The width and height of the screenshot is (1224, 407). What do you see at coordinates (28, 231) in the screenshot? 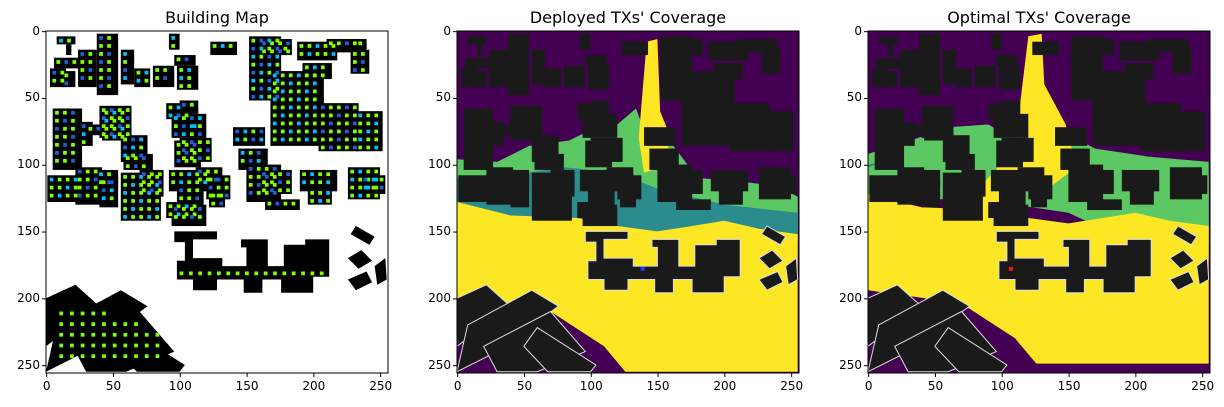
I see `y-tick-label: 150` at bounding box center [28, 231].